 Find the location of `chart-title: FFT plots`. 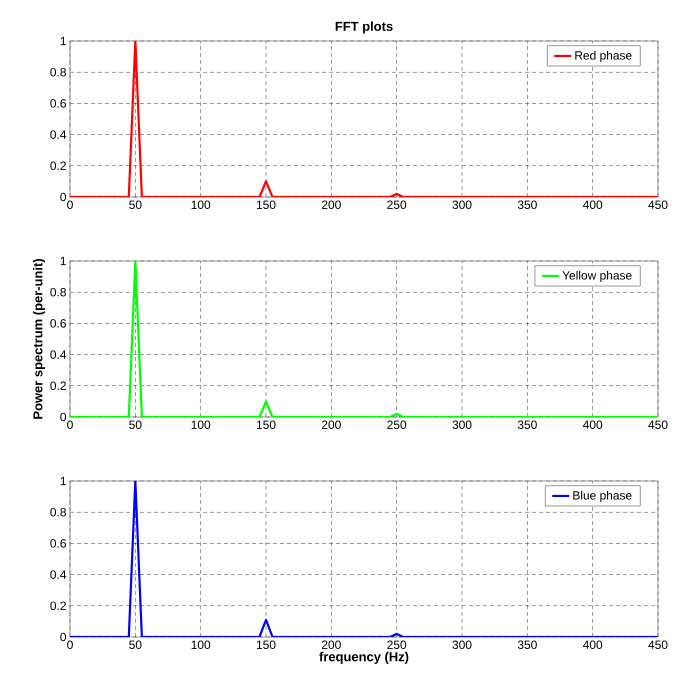

chart-title: FFT plots is located at coordinates (364, 27).